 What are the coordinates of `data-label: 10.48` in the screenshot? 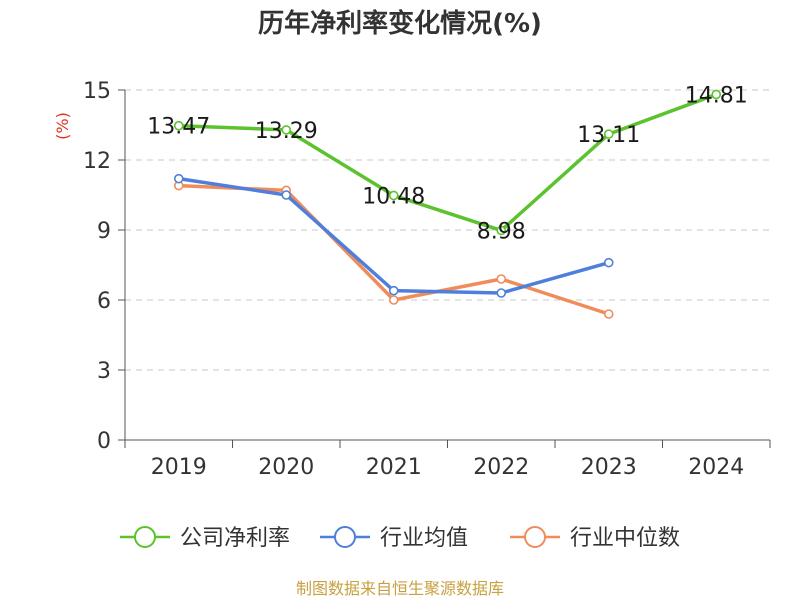 It's located at (393, 196).